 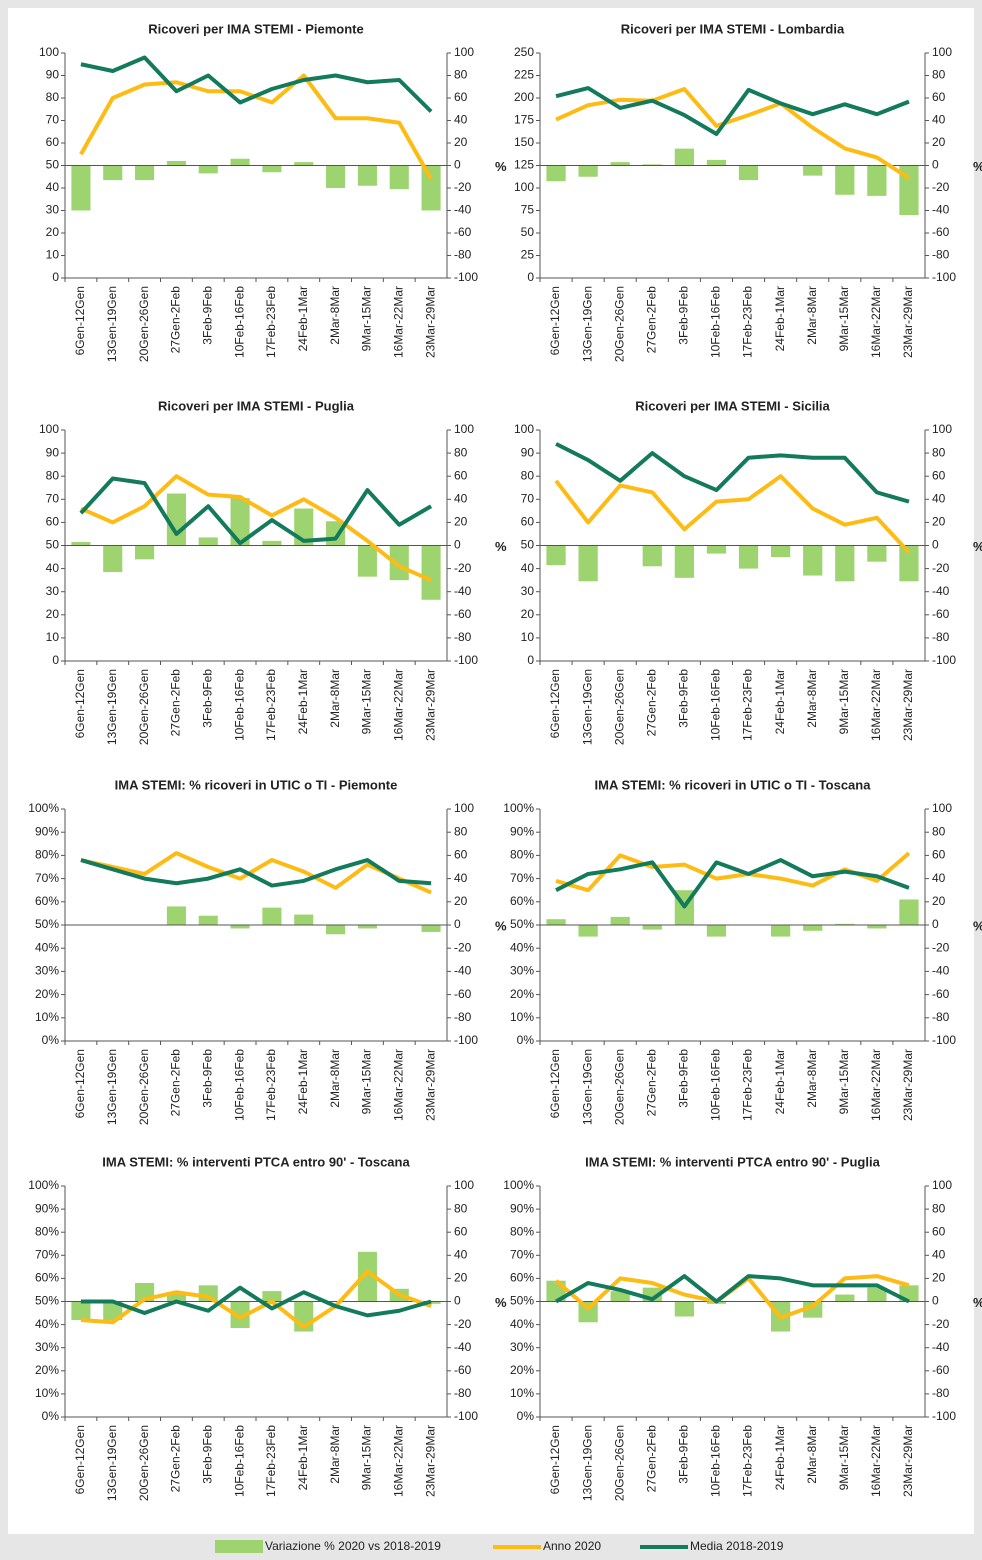 I want to click on x-tick-label: 13Gen-19Gen, so click(x=112, y=324).